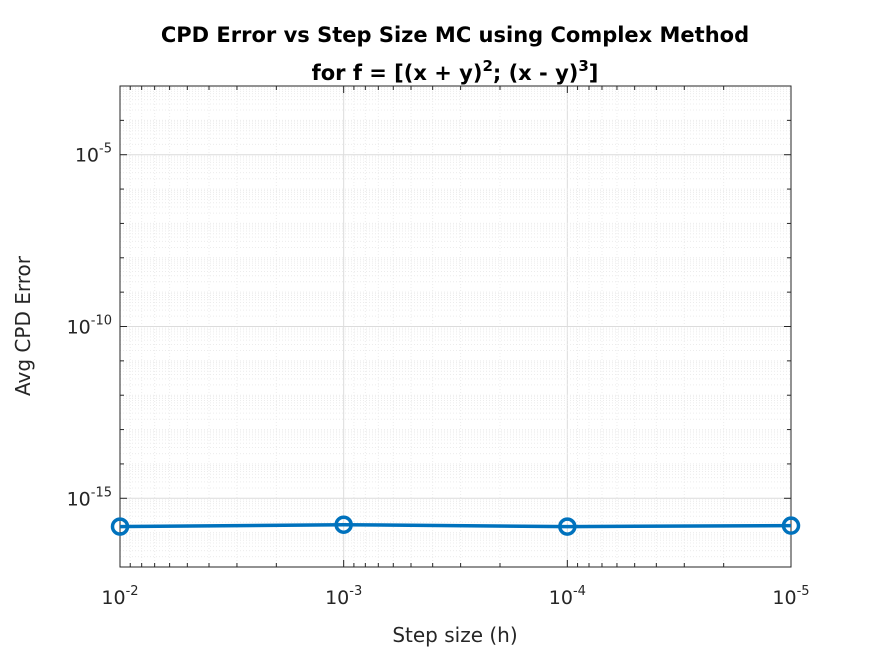 This screenshot has width=874, height=659. What do you see at coordinates (355, 591) in the screenshot?
I see `x-tick-label-exponent: -3` at bounding box center [355, 591].